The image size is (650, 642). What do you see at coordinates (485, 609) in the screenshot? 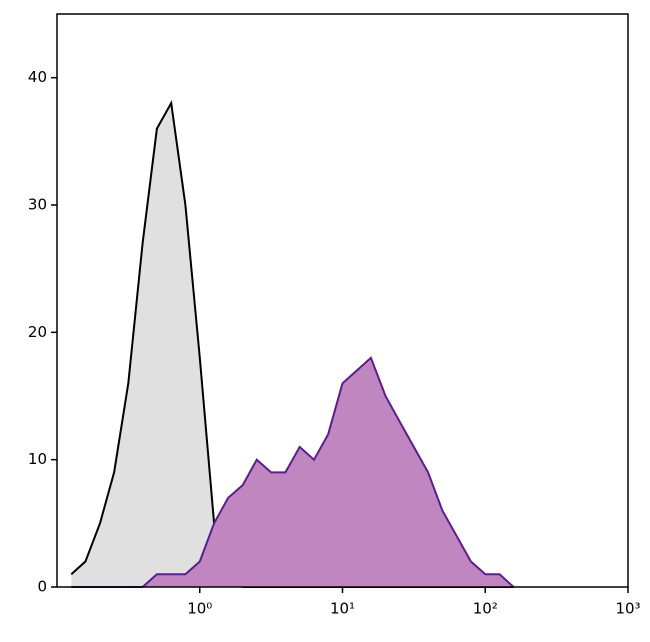
I see `x-tick-label: 10²` at bounding box center [485, 609].